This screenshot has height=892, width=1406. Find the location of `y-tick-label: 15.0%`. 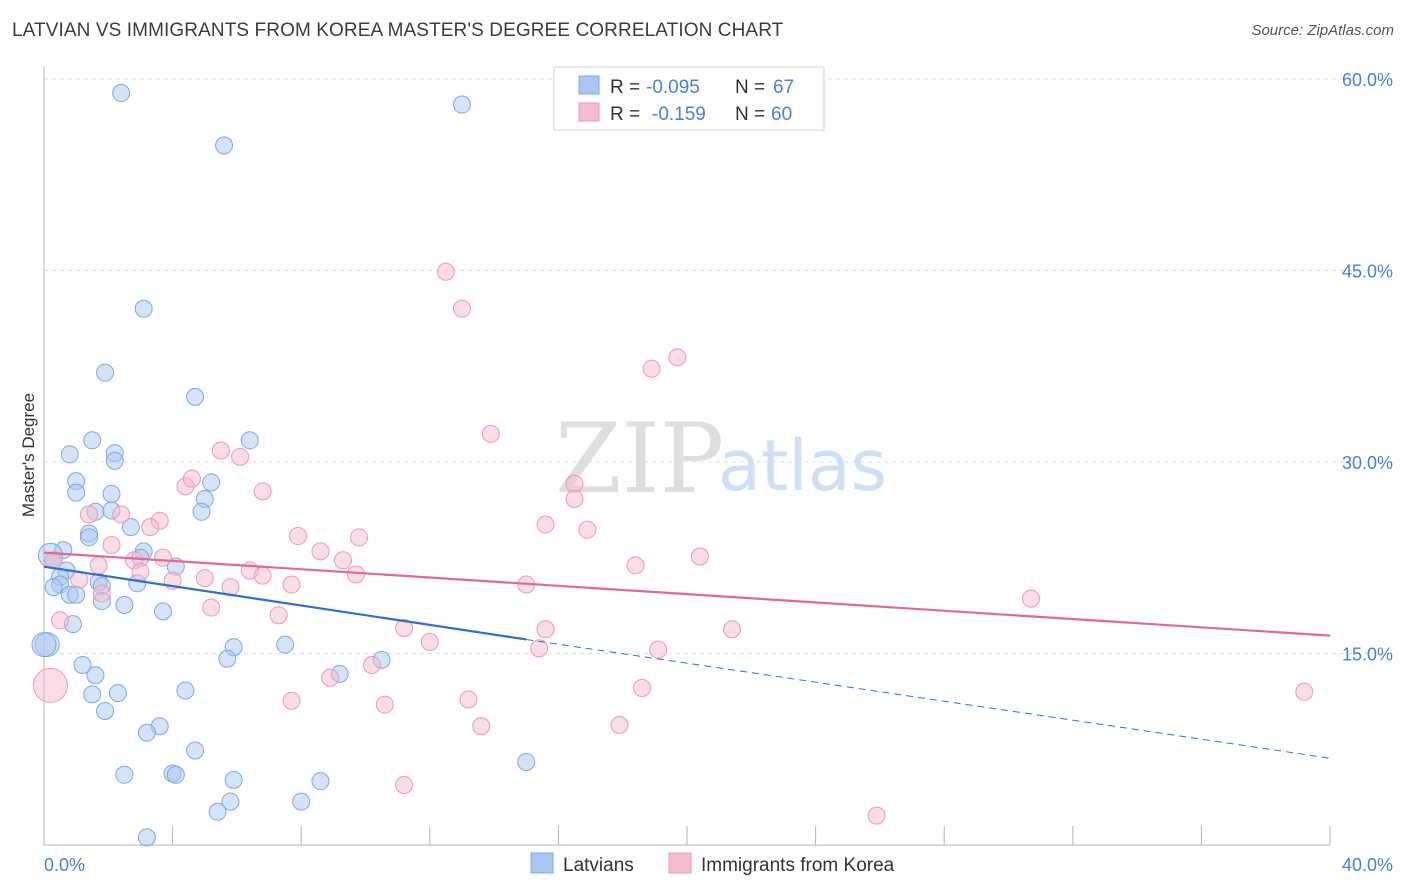

y-tick-label: 15.0% is located at coordinates (1367, 655).